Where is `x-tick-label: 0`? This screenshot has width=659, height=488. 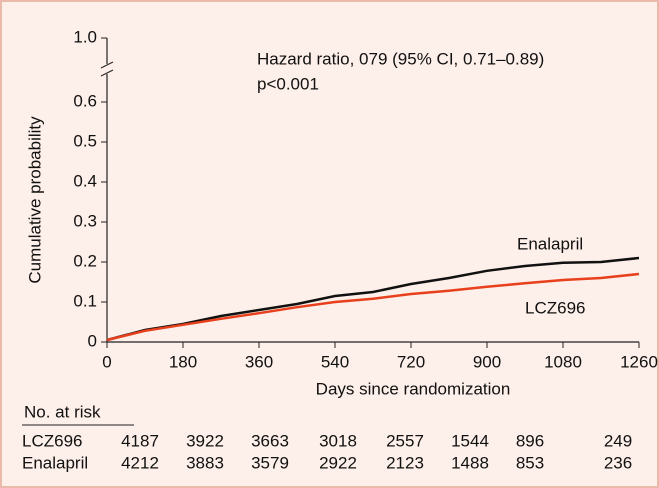
x-tick-label: 0 is located at coordinates (106, 361).